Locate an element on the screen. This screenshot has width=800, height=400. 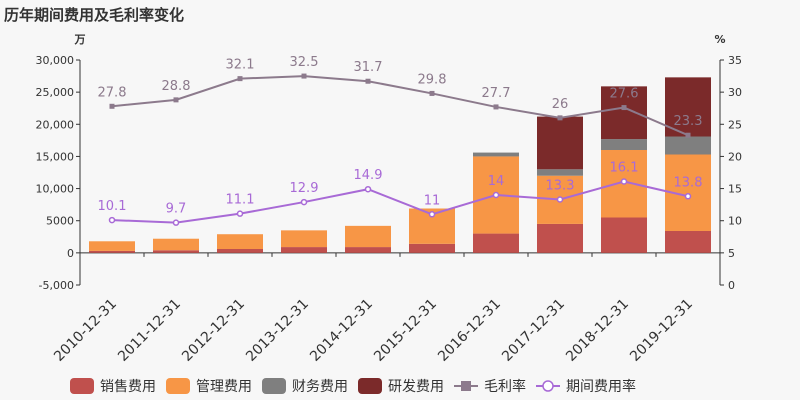
right-tick-label: 0 is located at coordinates (731, 285).